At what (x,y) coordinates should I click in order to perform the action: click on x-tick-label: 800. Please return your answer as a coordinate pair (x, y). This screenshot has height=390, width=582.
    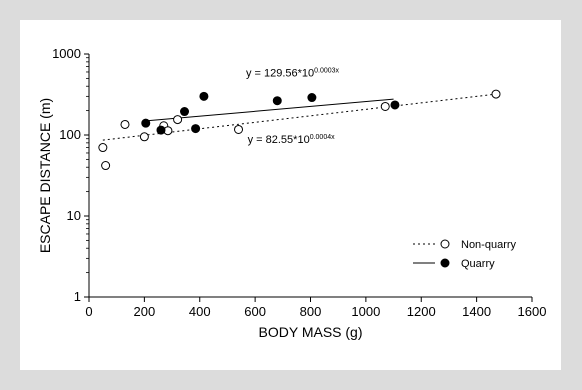
    Looking at the image, I should click on (311, 311).